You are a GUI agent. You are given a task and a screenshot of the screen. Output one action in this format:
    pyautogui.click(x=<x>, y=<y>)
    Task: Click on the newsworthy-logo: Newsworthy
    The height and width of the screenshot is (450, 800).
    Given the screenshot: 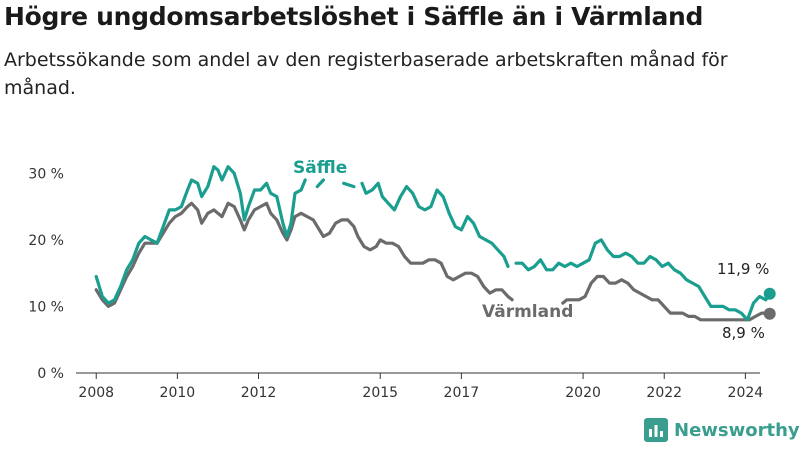 What is the action you would take?
    pyautogui.click(x=722, y=430)
    